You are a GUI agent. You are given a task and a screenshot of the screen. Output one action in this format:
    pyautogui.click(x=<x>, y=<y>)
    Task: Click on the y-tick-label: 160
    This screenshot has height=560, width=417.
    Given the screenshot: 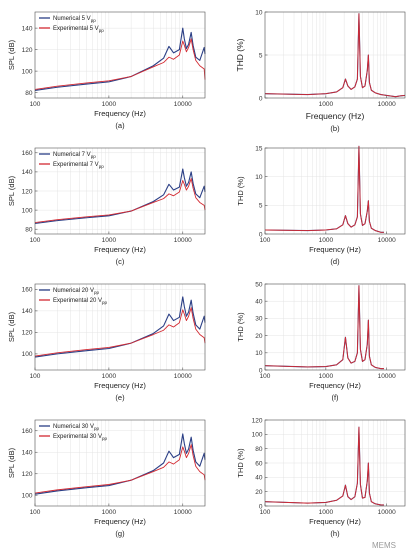 What is the action you would take?
    pyautogui.click(x=27, y=290)
    